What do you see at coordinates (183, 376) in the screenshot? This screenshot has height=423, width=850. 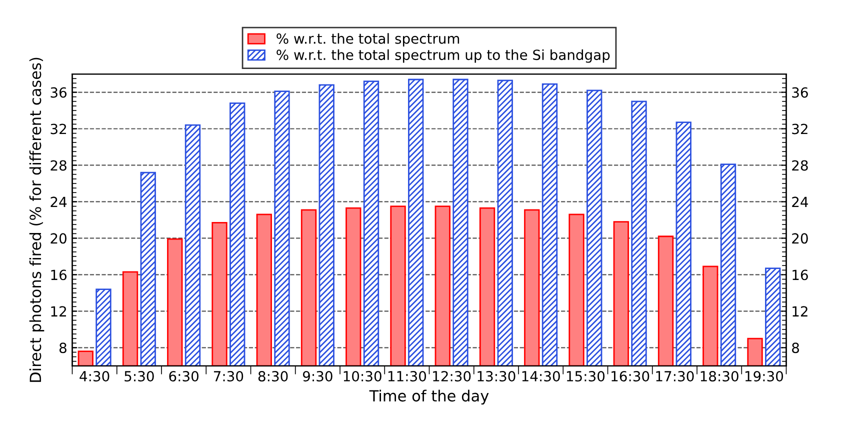 I see `x-tick-label: 6:30` at bounding box center [183, 376].